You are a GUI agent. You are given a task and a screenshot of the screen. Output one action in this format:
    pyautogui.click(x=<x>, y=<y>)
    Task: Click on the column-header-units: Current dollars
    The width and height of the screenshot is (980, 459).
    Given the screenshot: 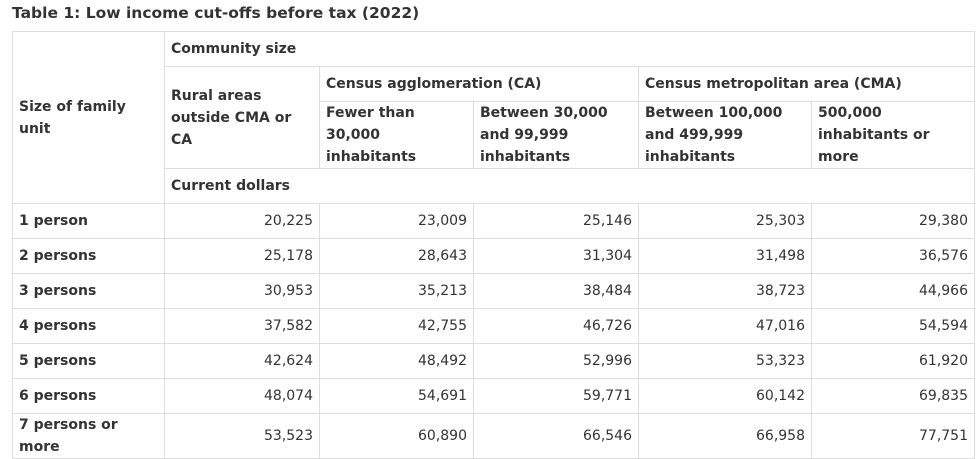 What is the action you would take?
    pyautogui.click(x=569, y=186)
    